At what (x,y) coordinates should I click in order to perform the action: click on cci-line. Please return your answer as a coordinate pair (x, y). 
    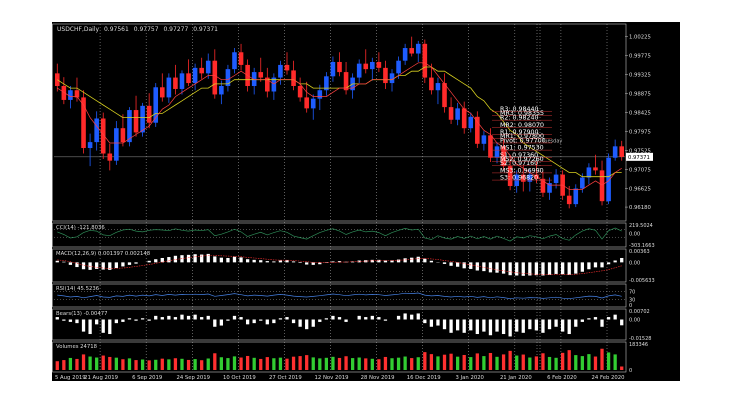
    Looking at the image, I should click on (339, 234).